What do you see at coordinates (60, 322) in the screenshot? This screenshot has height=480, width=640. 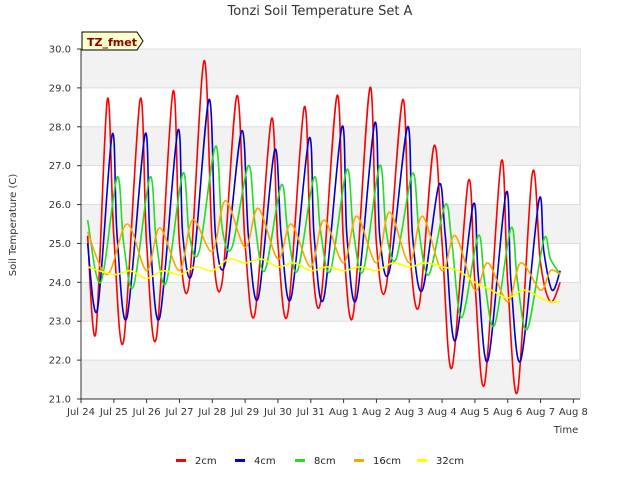 I see `y-tick-label: 23.0` at bounding box center [60, 322].